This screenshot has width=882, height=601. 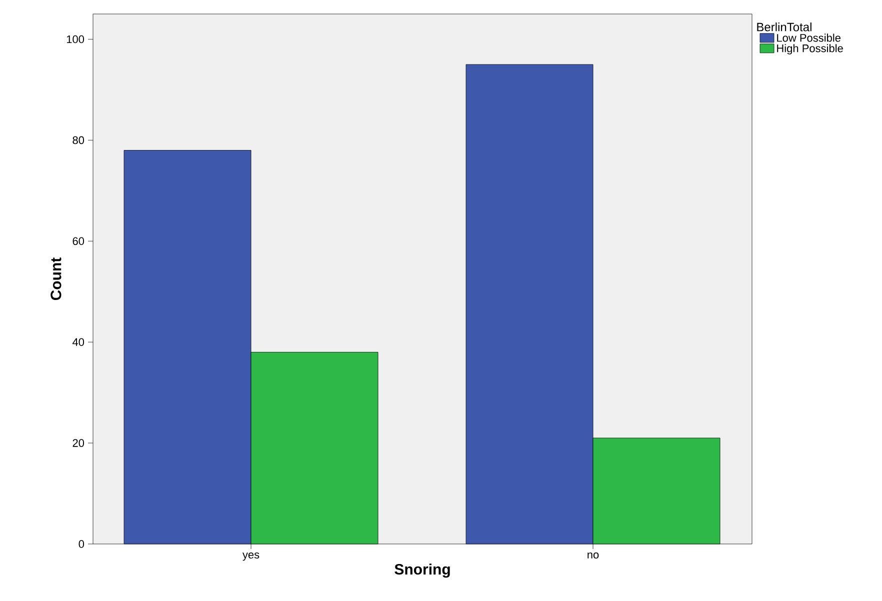 What do you see at coordinates (784, 27) in the screenshot?
I see `legend-title: BerlinTotal` at bounding box center [784, 27].